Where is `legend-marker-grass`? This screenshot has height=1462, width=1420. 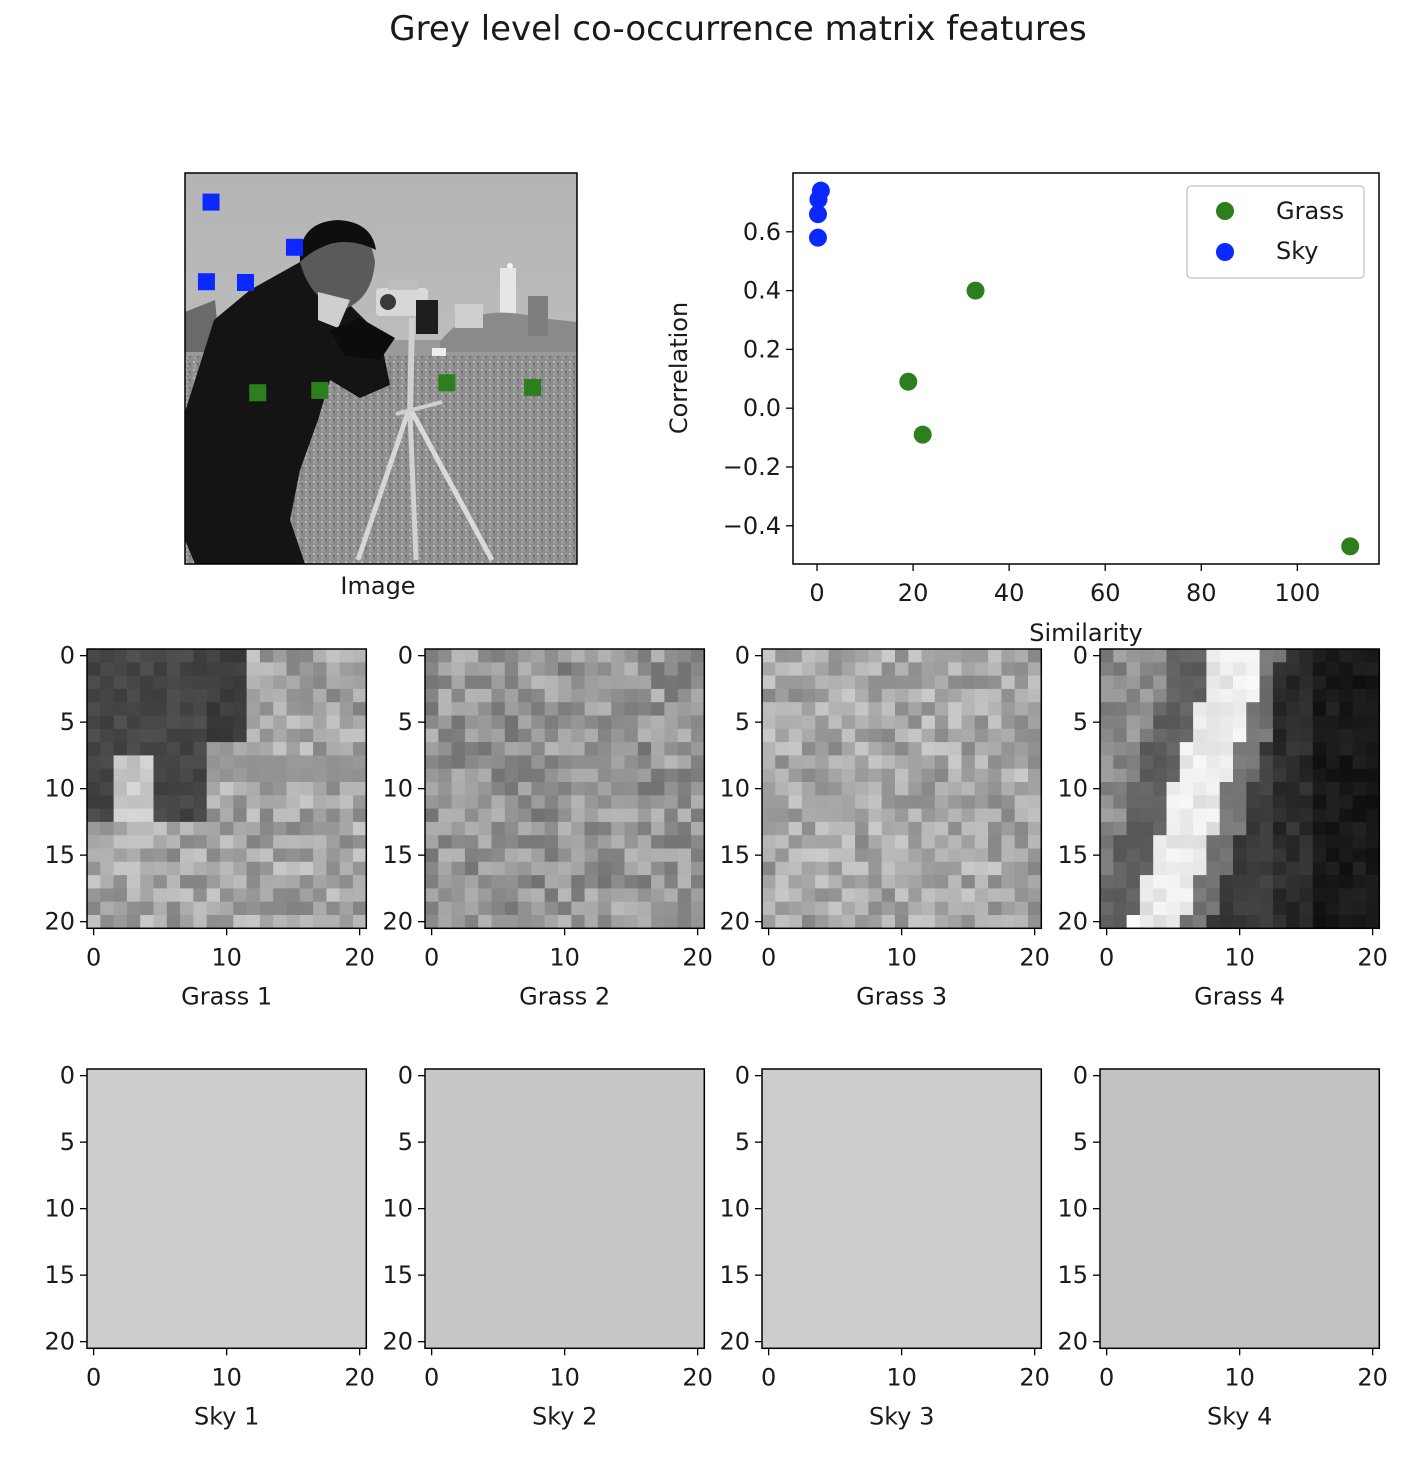
legend-marker-grass is located at coordinates (1225, 211).